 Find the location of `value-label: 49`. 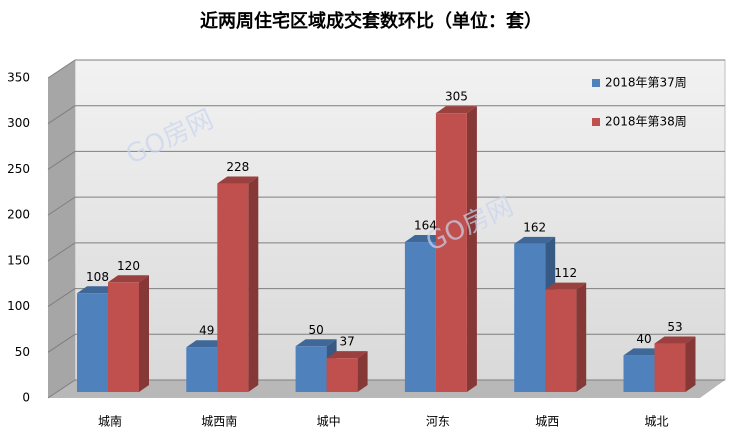

value-label: 49 is located at coordinates (206, 331).